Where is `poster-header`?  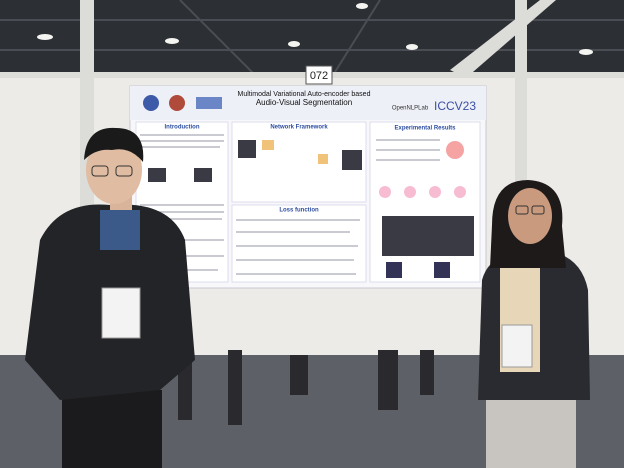
poster-header is located at coordinates (308, 103).